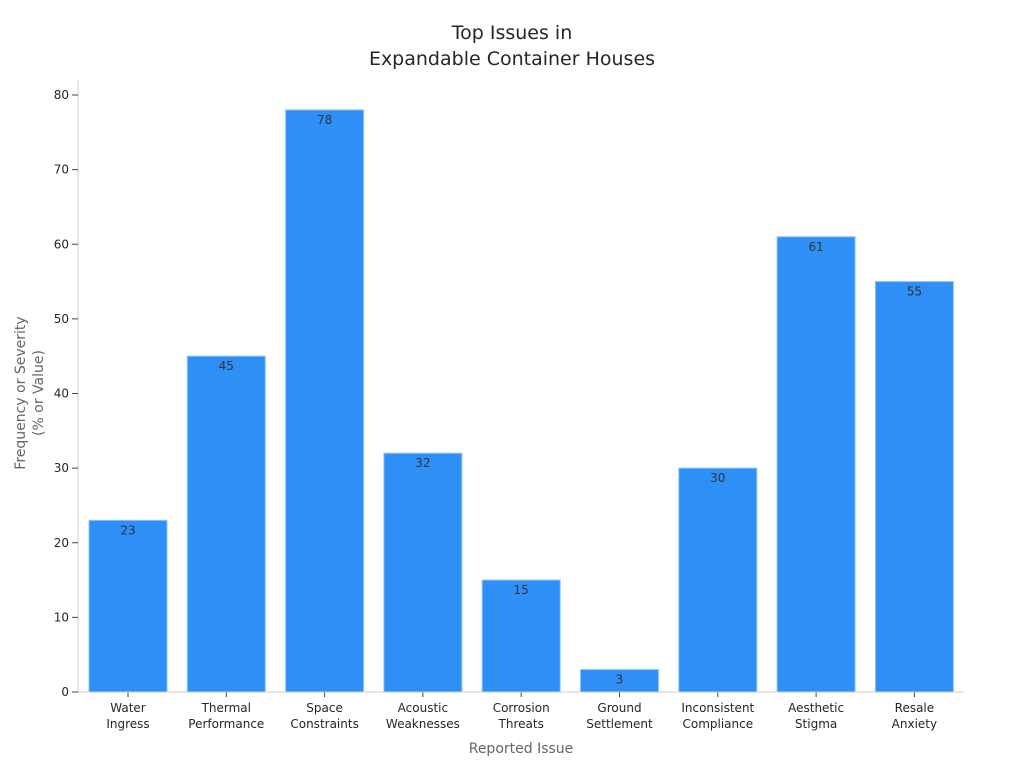 The image size is (1024, 768). What do you see at coordinates (61, 543) in the screenshot?
I see `y-tick-label: 20` at bounding box center [61, 543].